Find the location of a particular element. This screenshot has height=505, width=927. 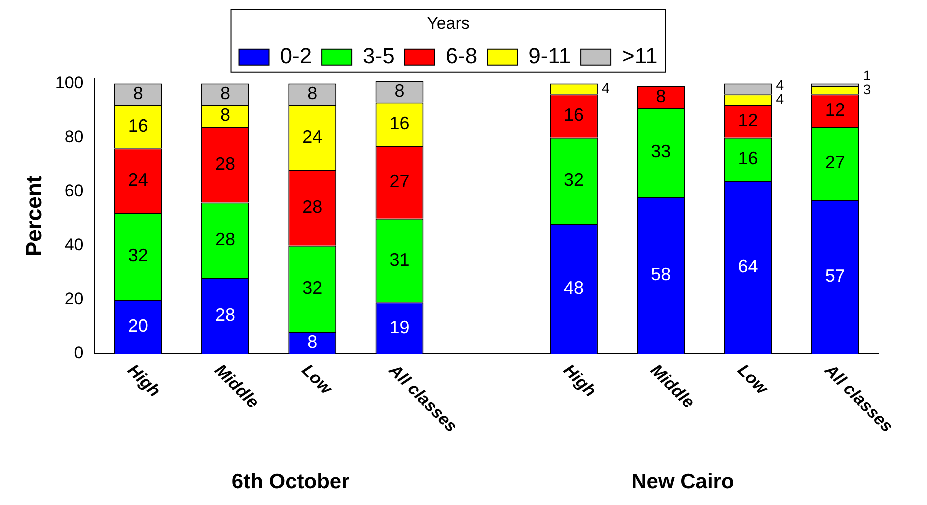

y-tick-label: 100 is located at coordinates (69, 82).